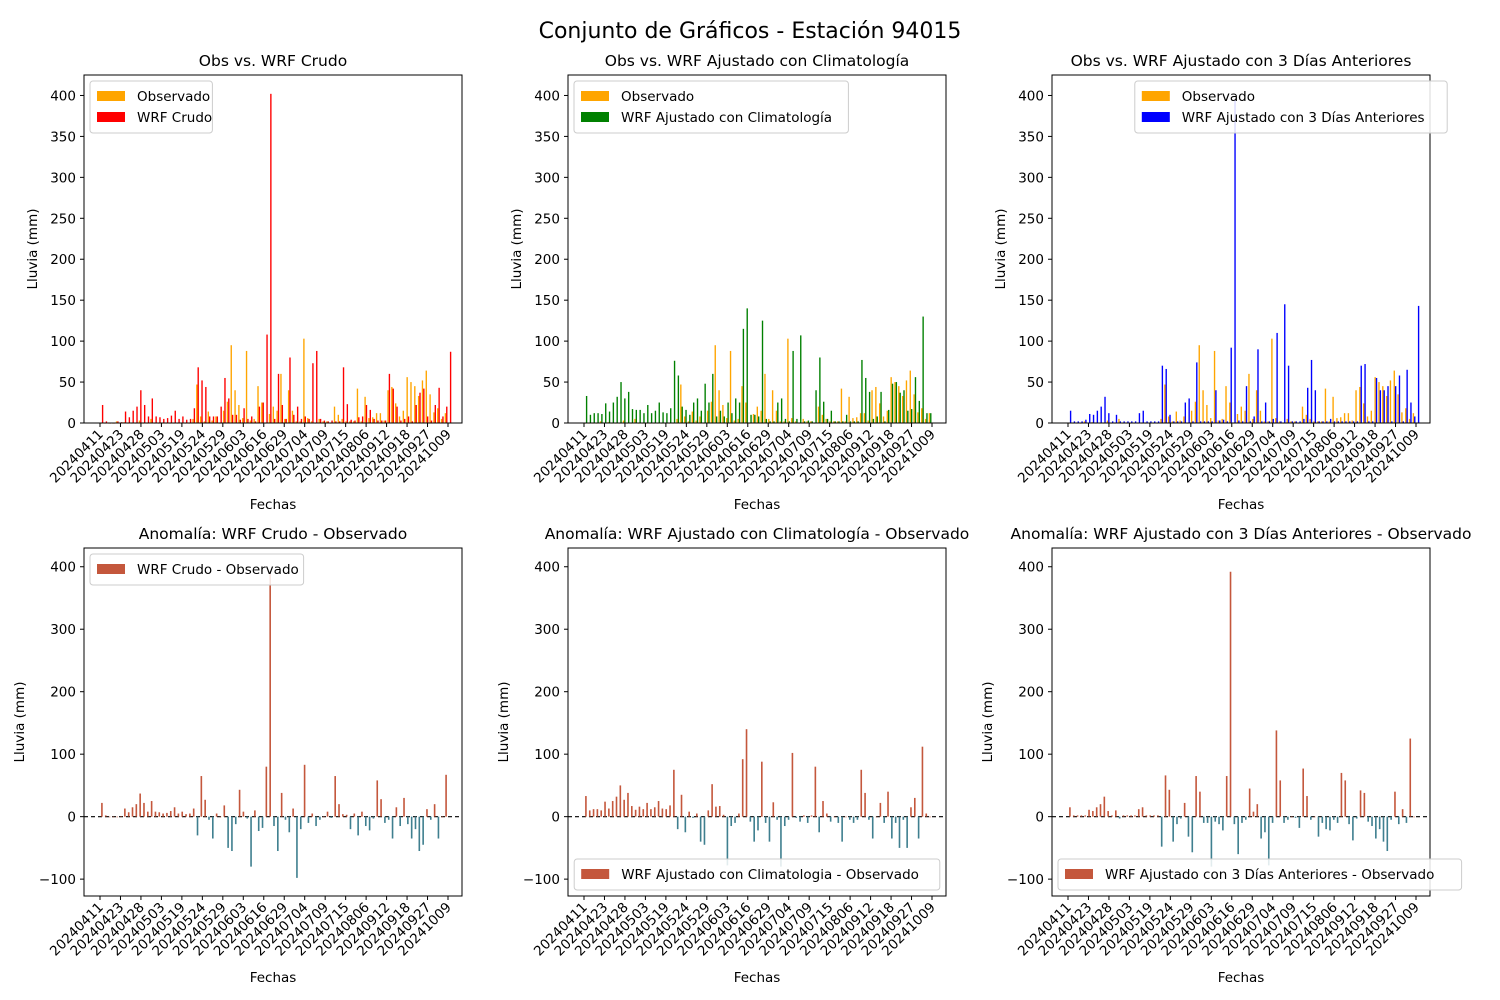 This screenshot has height=1000, width=1500. I want to click on y-tick-label: −100, so click(1025, 880).